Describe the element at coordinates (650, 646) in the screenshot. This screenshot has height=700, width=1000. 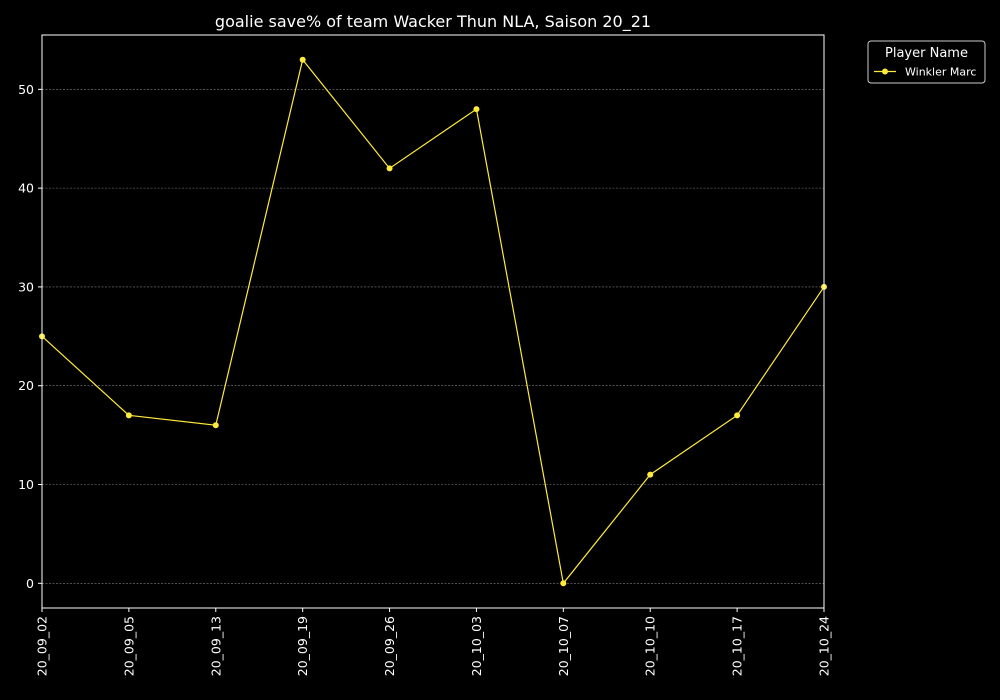
I see `x-tick-label: 20_10_10` at that location.